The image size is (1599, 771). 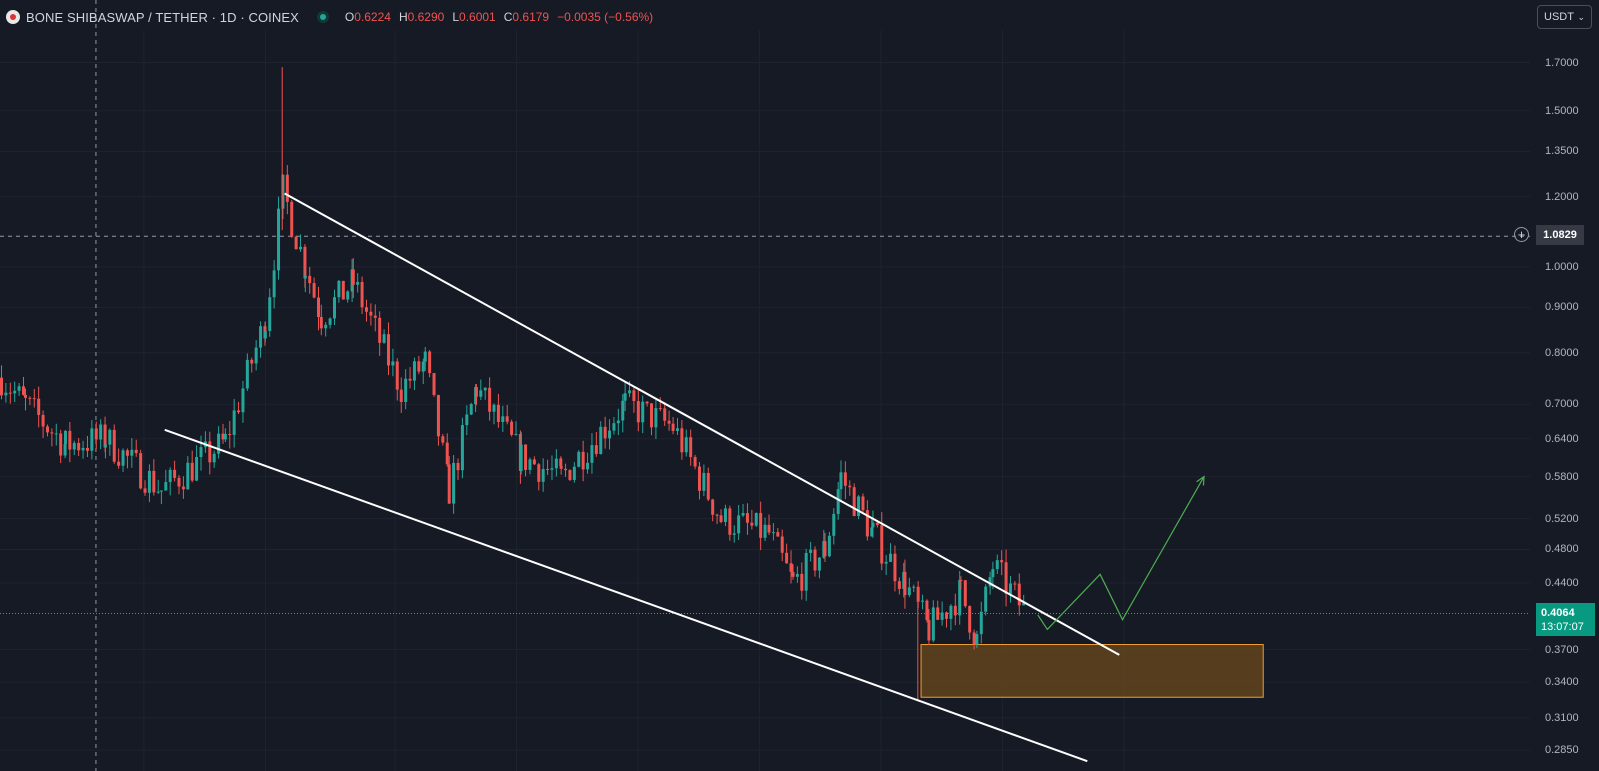 What do you see at coordinates (322, 17) in the screenshot?
I see `market-status-icon` at bounding box center [322, 17].